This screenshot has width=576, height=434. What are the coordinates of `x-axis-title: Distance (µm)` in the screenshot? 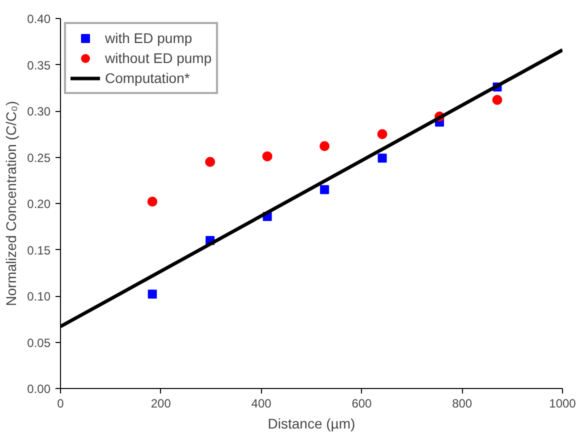 It's located at (312, 424).